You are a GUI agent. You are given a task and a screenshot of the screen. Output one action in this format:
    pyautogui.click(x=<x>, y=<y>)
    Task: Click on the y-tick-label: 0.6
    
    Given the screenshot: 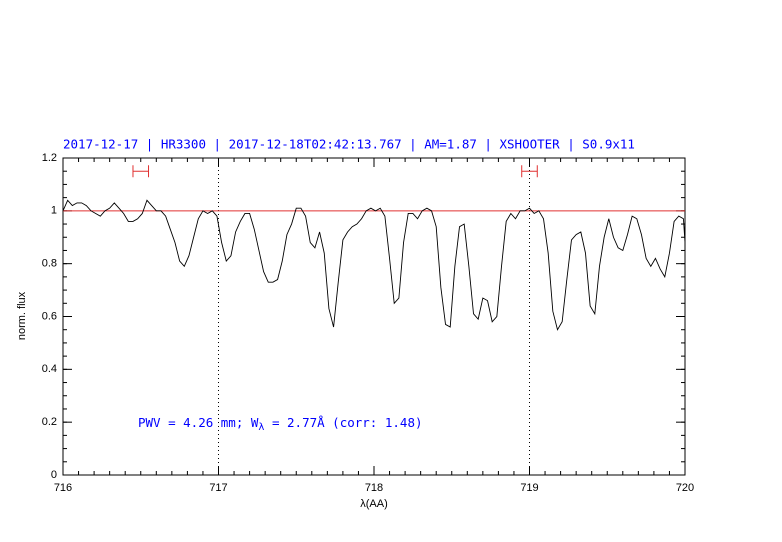 What is the action you would take?
    pyautogui.click(x=49, y=316)
    